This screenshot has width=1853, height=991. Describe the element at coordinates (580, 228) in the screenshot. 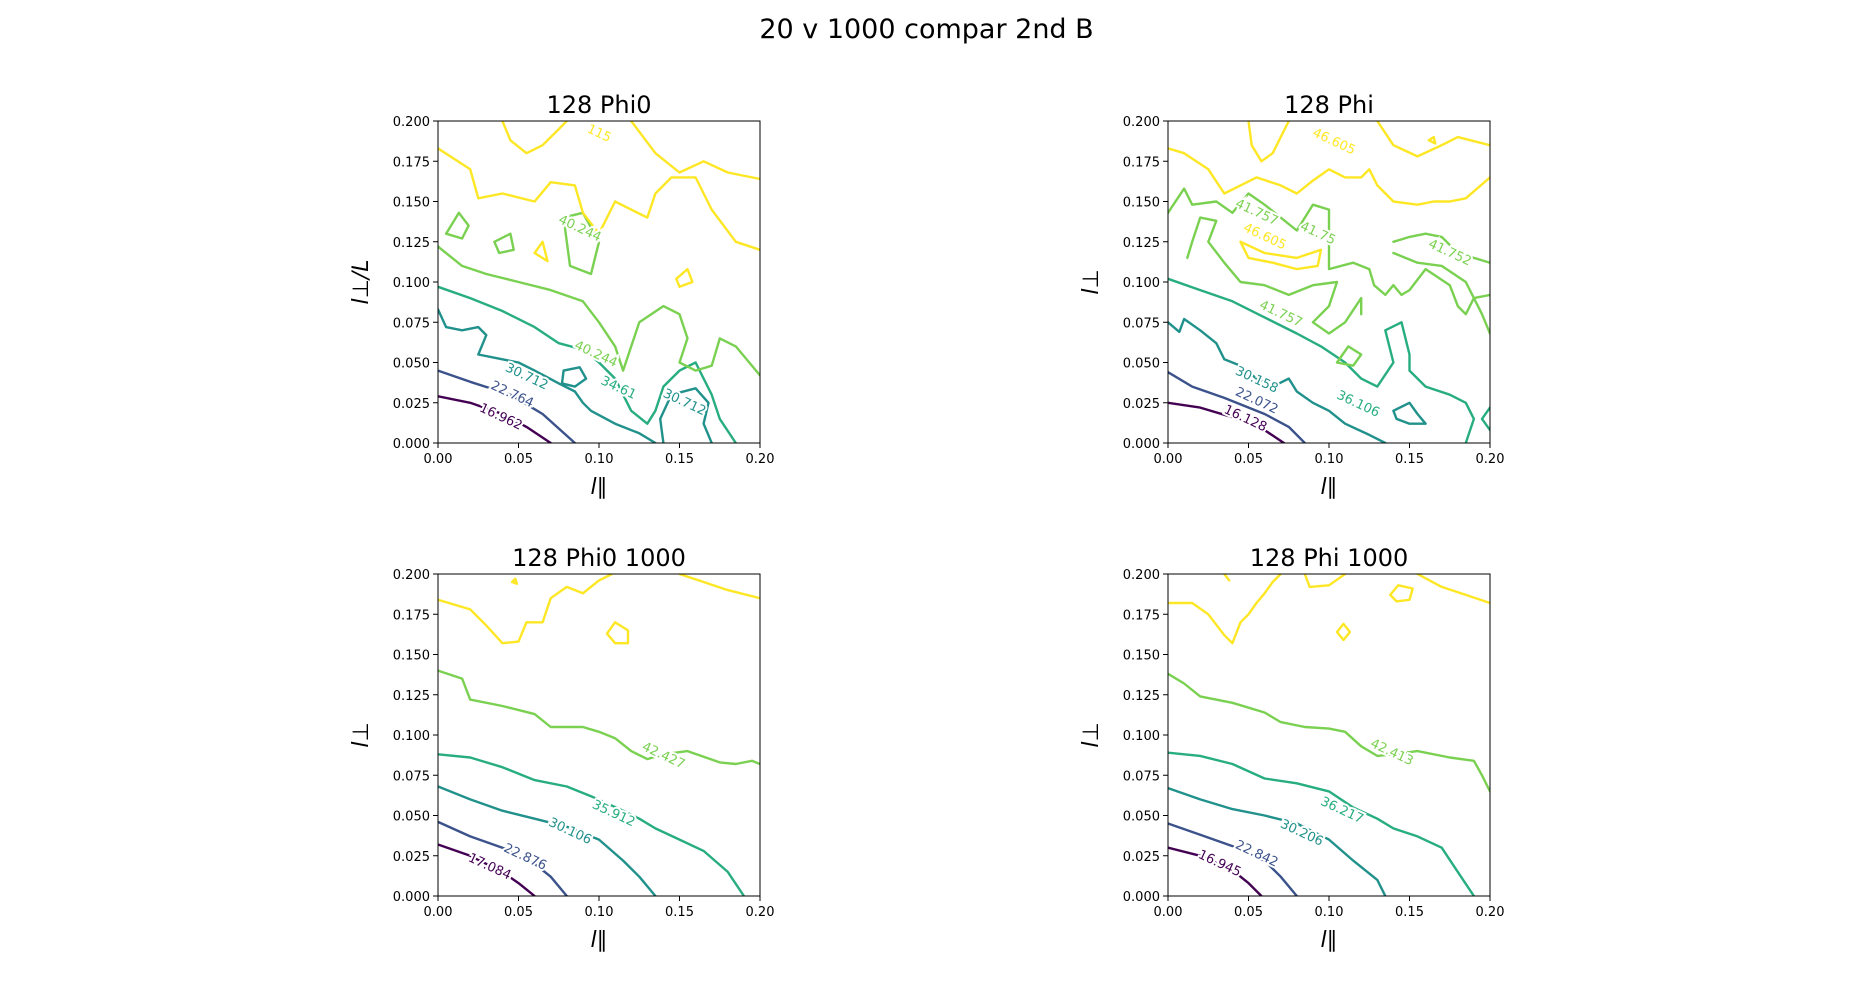

I see `contour-label: 40.244` at that location.